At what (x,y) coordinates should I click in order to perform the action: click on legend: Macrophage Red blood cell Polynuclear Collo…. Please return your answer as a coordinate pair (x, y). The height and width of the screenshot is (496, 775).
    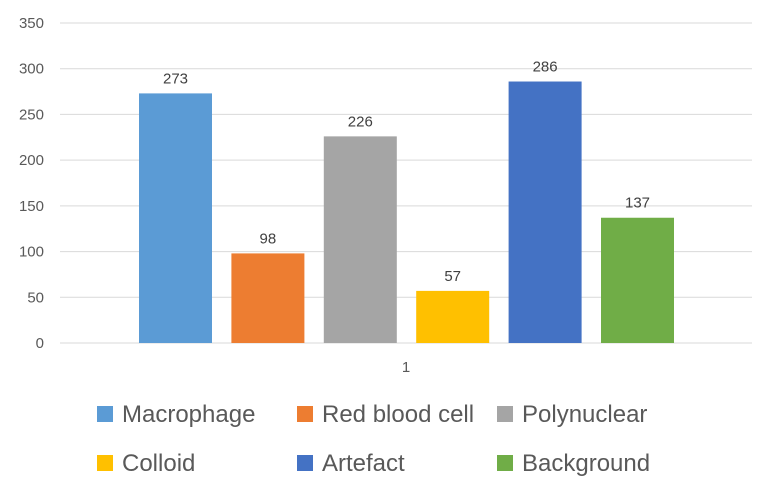
    Looking at the image, I should click on (373, 439).